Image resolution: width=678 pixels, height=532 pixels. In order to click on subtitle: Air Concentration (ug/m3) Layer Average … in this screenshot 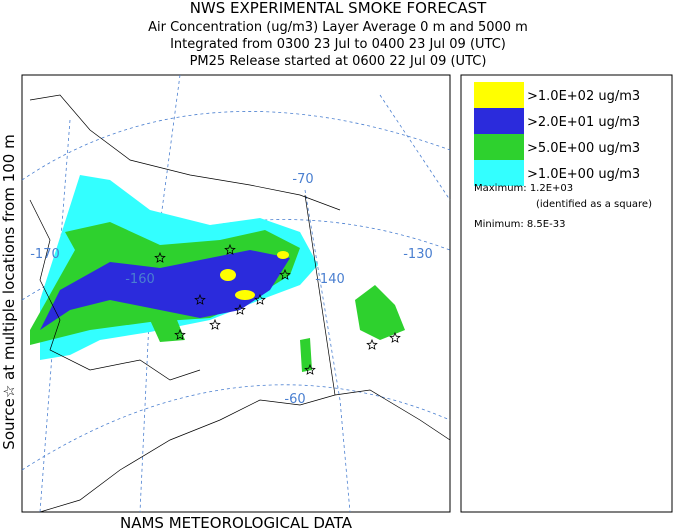, I will do `click(338, 27)`.